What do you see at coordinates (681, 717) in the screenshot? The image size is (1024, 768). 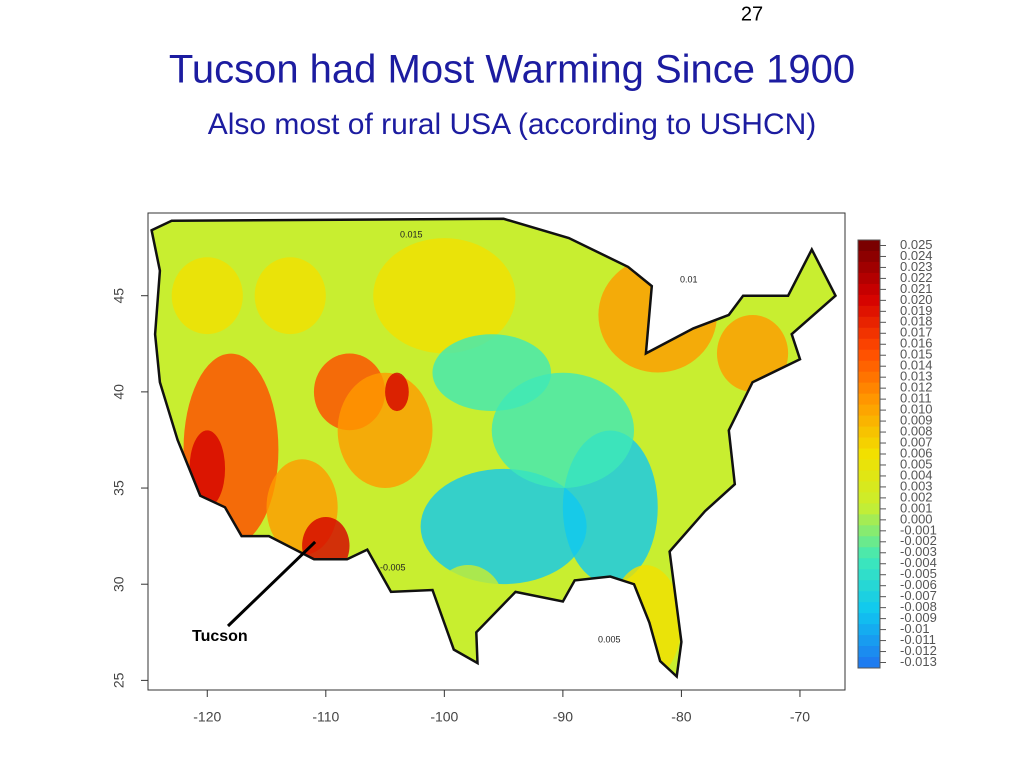 I see `x-tick-label: -80` at bounding box center [681, 717].